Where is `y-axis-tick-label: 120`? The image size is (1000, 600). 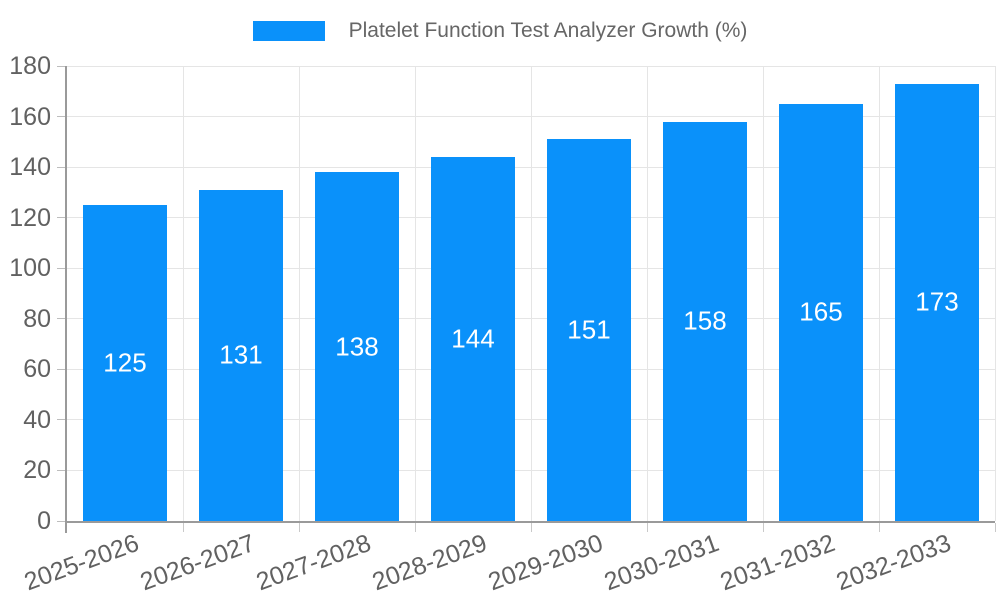 y-axis-tick-label: 120 is located at coordinates (30, 217).